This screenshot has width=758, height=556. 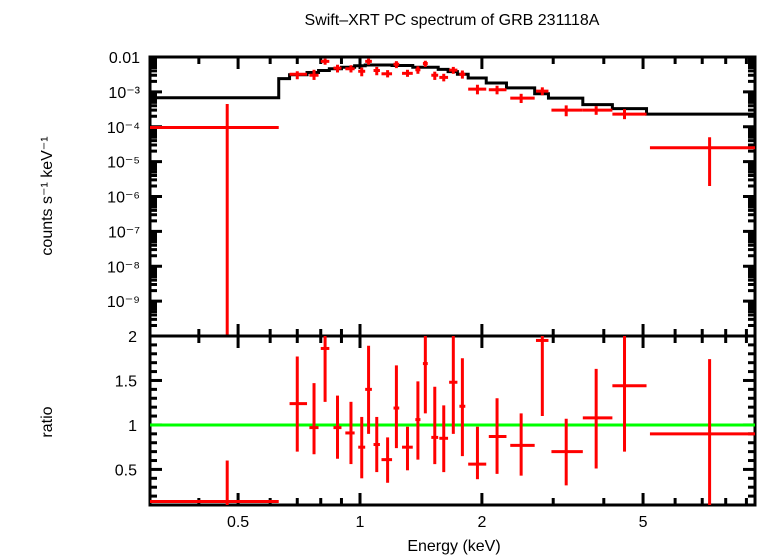 What do you see at coordinates (123, 128) in the screenshot?
I see `y-tick-label-spectrum: 10⁻⁴` at bounding box center [123, 128].